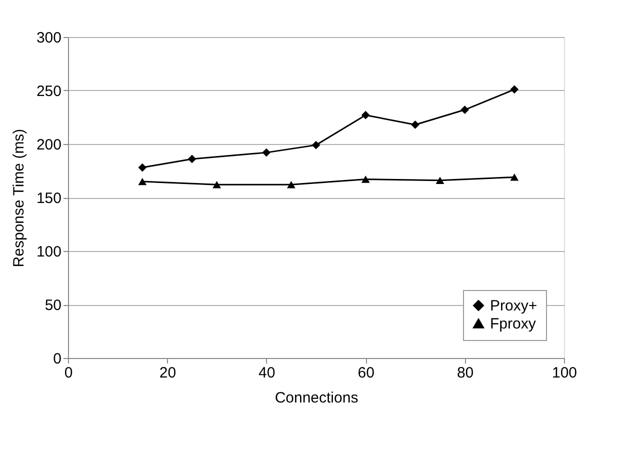 The height and width of the screenshot is (451, 635). Describe the element at coordinates (316, 398) in the screenshot. I see `x-axis-title: Connections` at that location.